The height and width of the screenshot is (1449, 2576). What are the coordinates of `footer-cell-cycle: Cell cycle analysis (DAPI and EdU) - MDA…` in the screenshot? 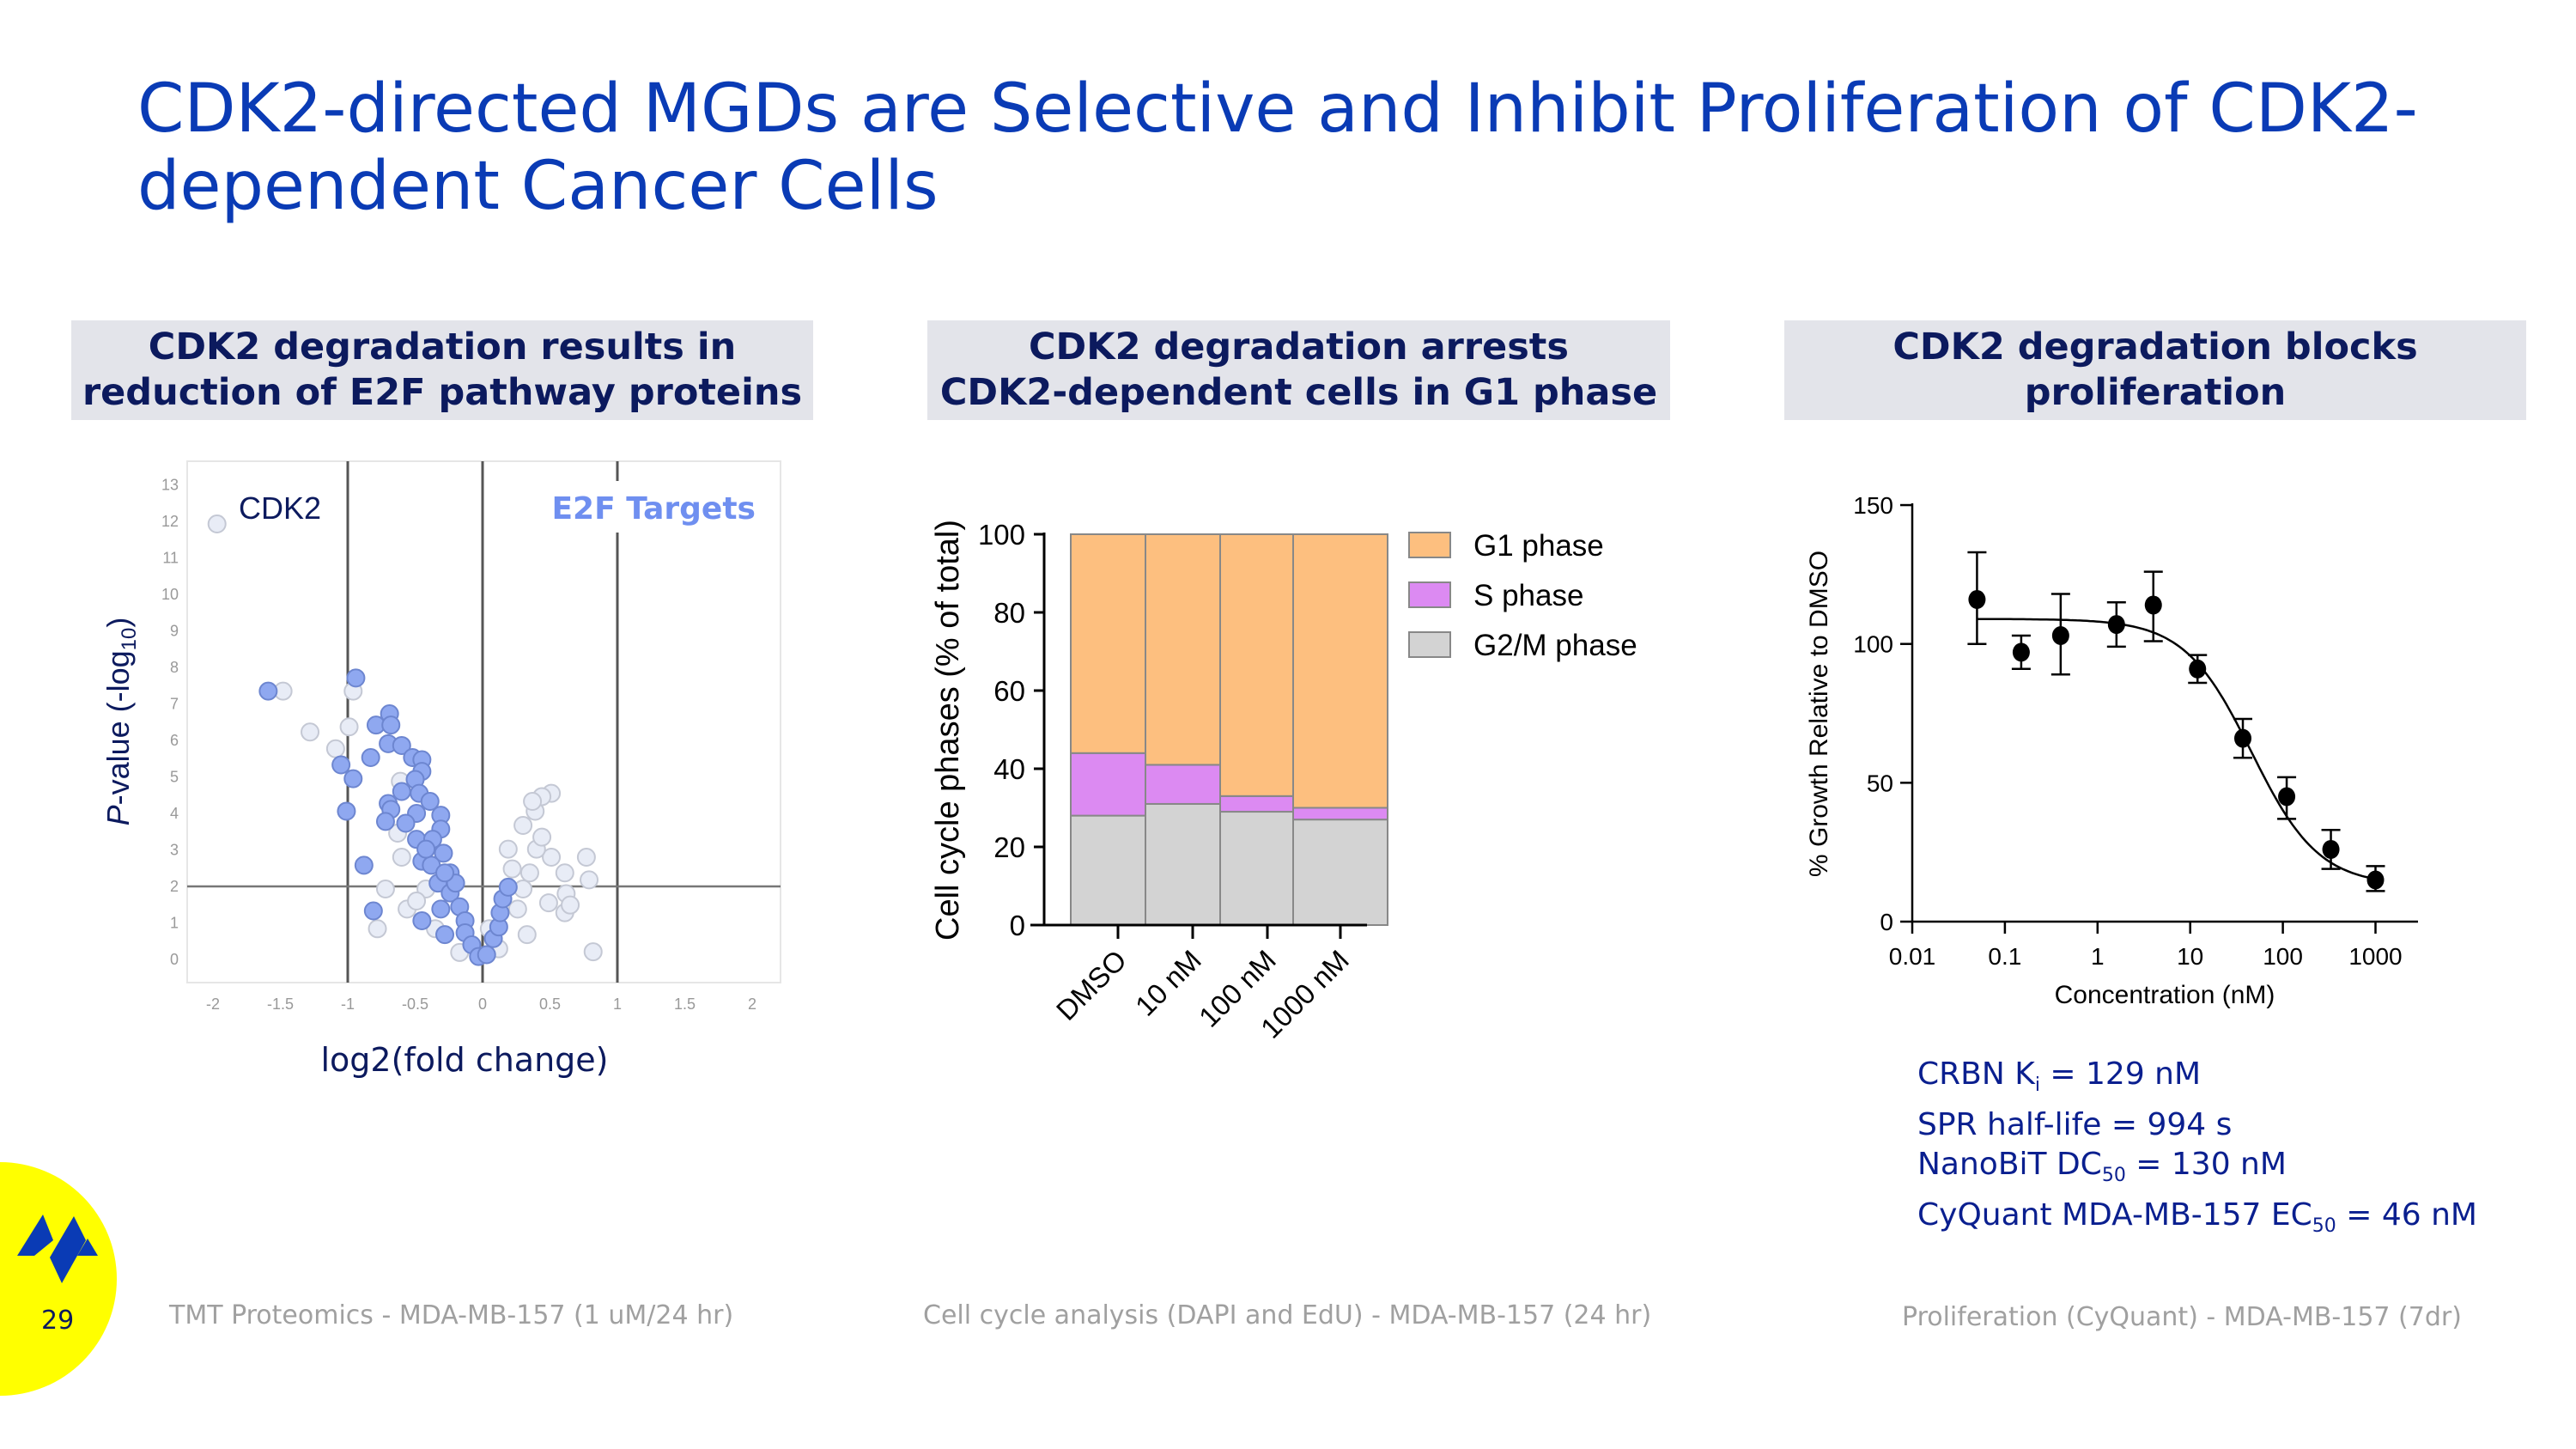 It's located at (1287, 1315).